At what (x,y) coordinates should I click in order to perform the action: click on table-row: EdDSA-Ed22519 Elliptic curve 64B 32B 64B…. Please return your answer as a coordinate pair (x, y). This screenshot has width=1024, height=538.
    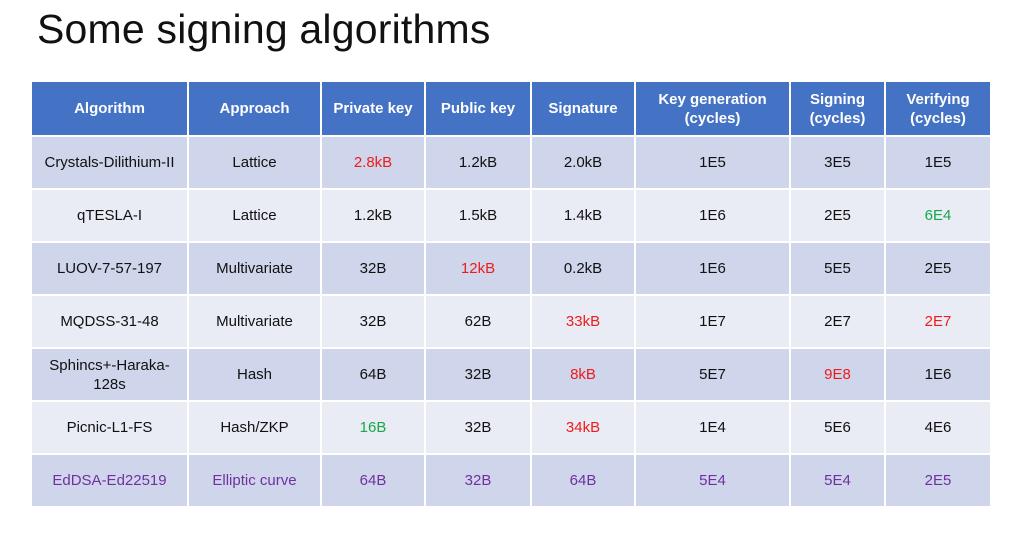
    Looking at the image, I should click on (511, 480).